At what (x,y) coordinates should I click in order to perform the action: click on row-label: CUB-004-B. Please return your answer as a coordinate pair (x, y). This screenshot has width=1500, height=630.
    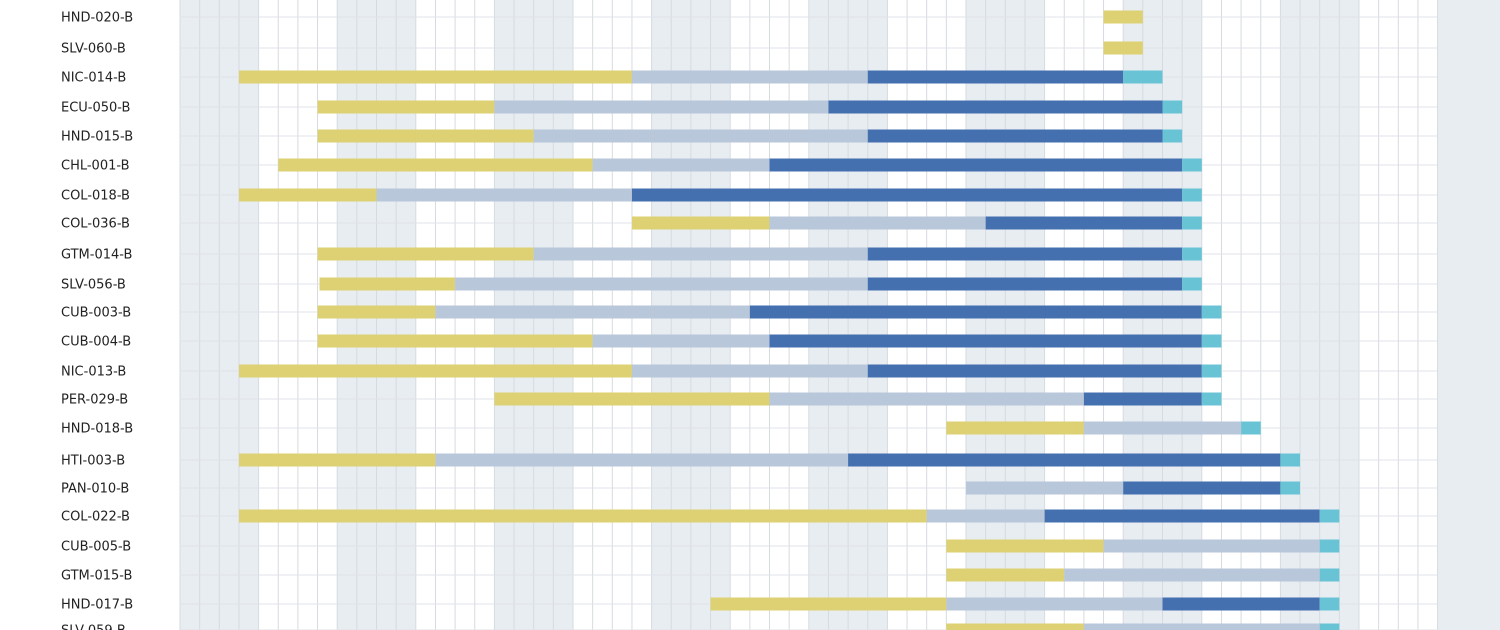
    Looking at the image, I should click on (96, 342).